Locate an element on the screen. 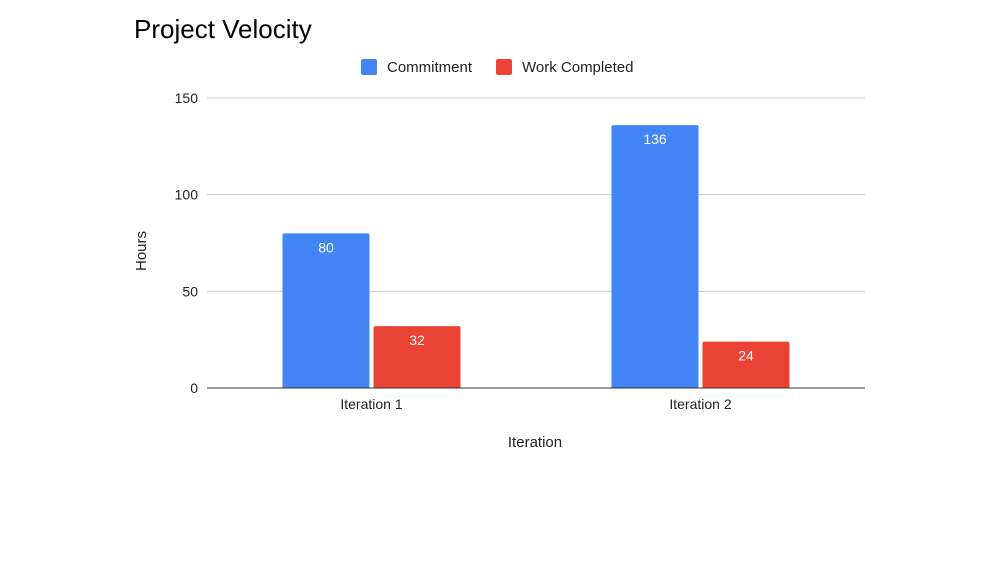  legend-item-commitment: Commitment is located at coordinates (417, 67).